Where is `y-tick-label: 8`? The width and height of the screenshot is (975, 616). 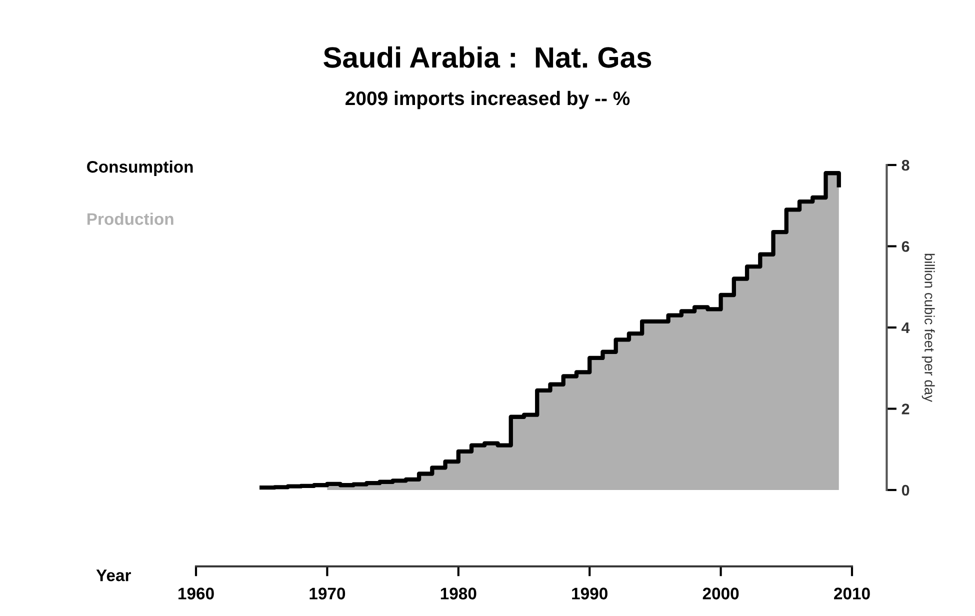
y-tick-label: 8 is located at coordinates (906, 165).